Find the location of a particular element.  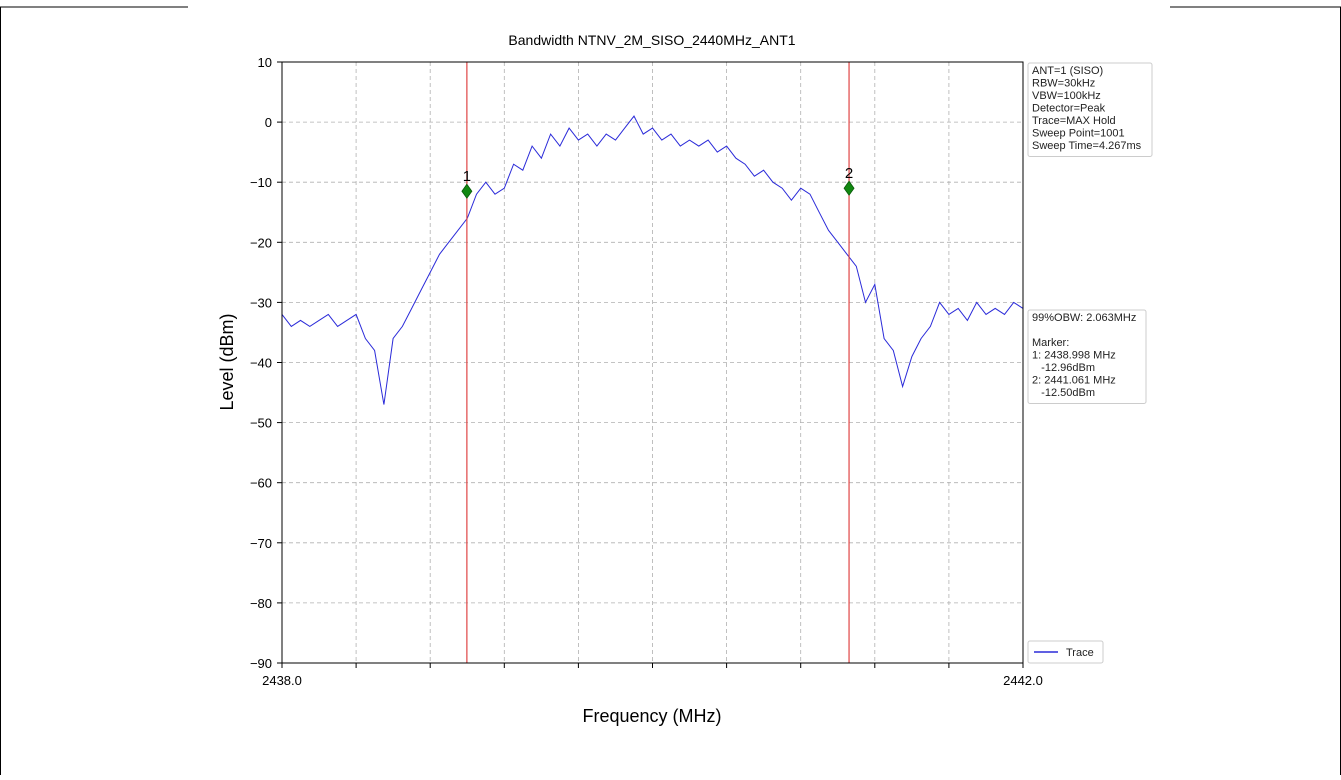

obw-box-line: -12.96dBm is located at coordinates (1063, 368).